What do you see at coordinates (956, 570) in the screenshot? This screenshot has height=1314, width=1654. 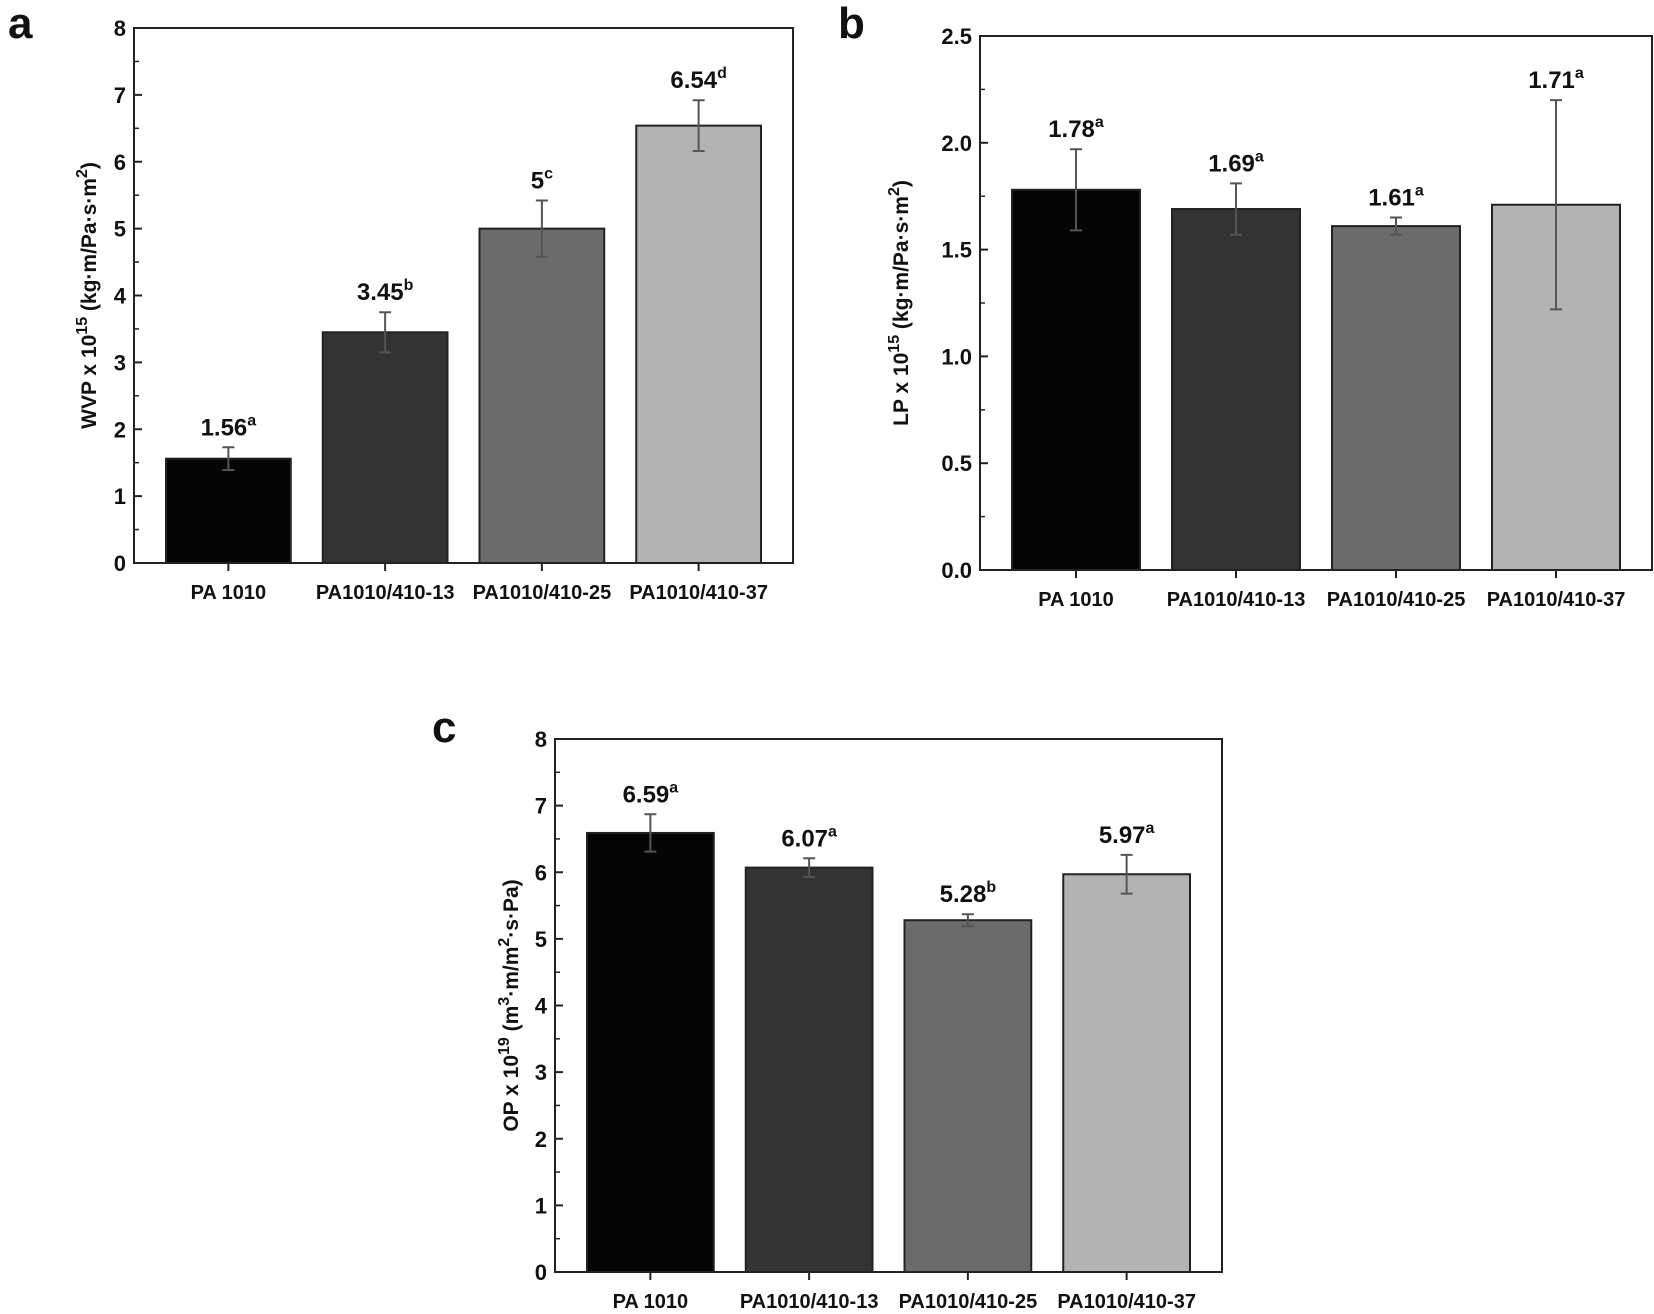 I see `y-tick-label: 0.0` at bounding box center [956, 570].